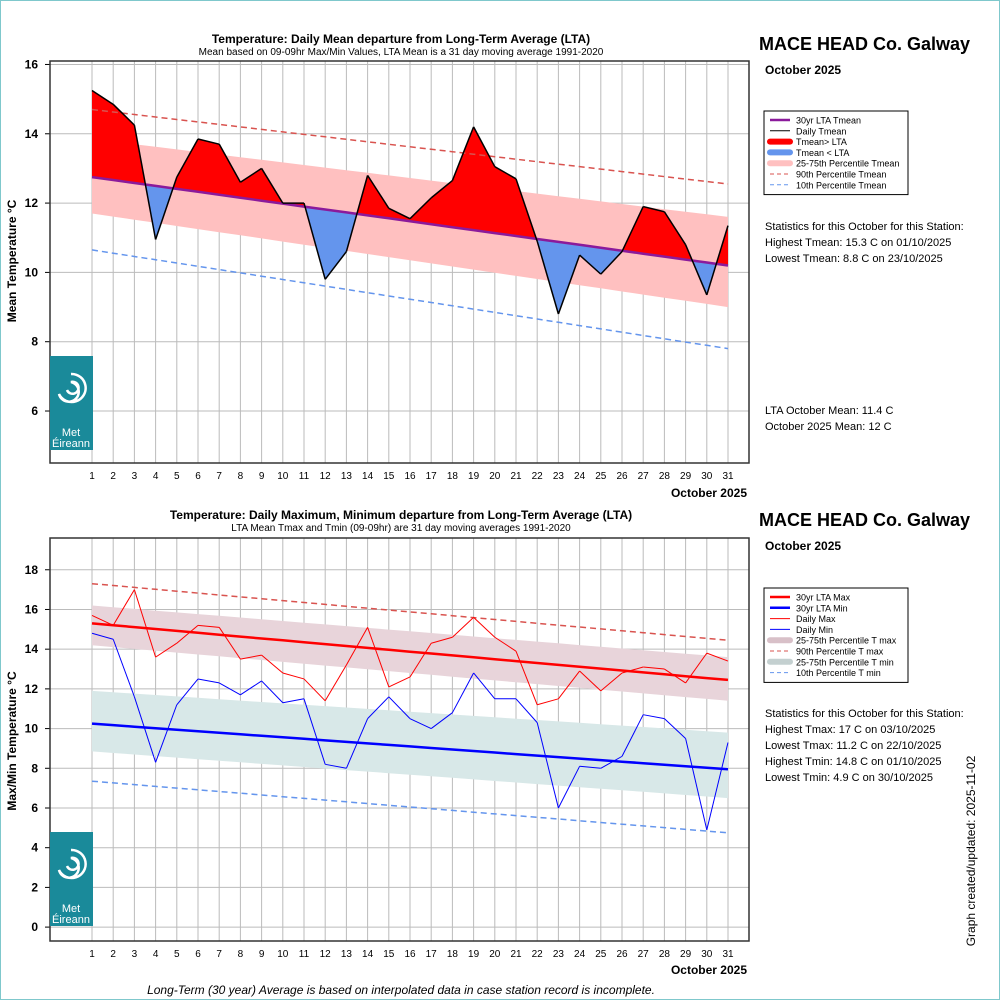 The width and height of the screenshot is (1000, 1000). Describe the element at coordinates (453, 476) in the screenshot. I see `x-tick-label: 18` at that location.